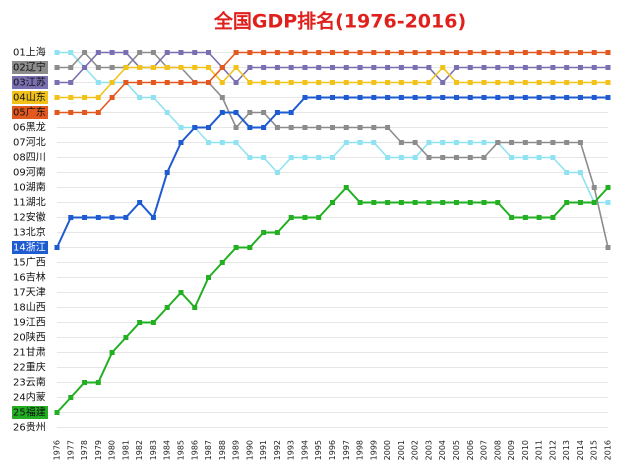 This screenshot has height=472, width=640. What do you see at coordinates (29, 367) in the screenshot?
I see `y-tick-label: 22重庆` at bounding box center [29, 367].